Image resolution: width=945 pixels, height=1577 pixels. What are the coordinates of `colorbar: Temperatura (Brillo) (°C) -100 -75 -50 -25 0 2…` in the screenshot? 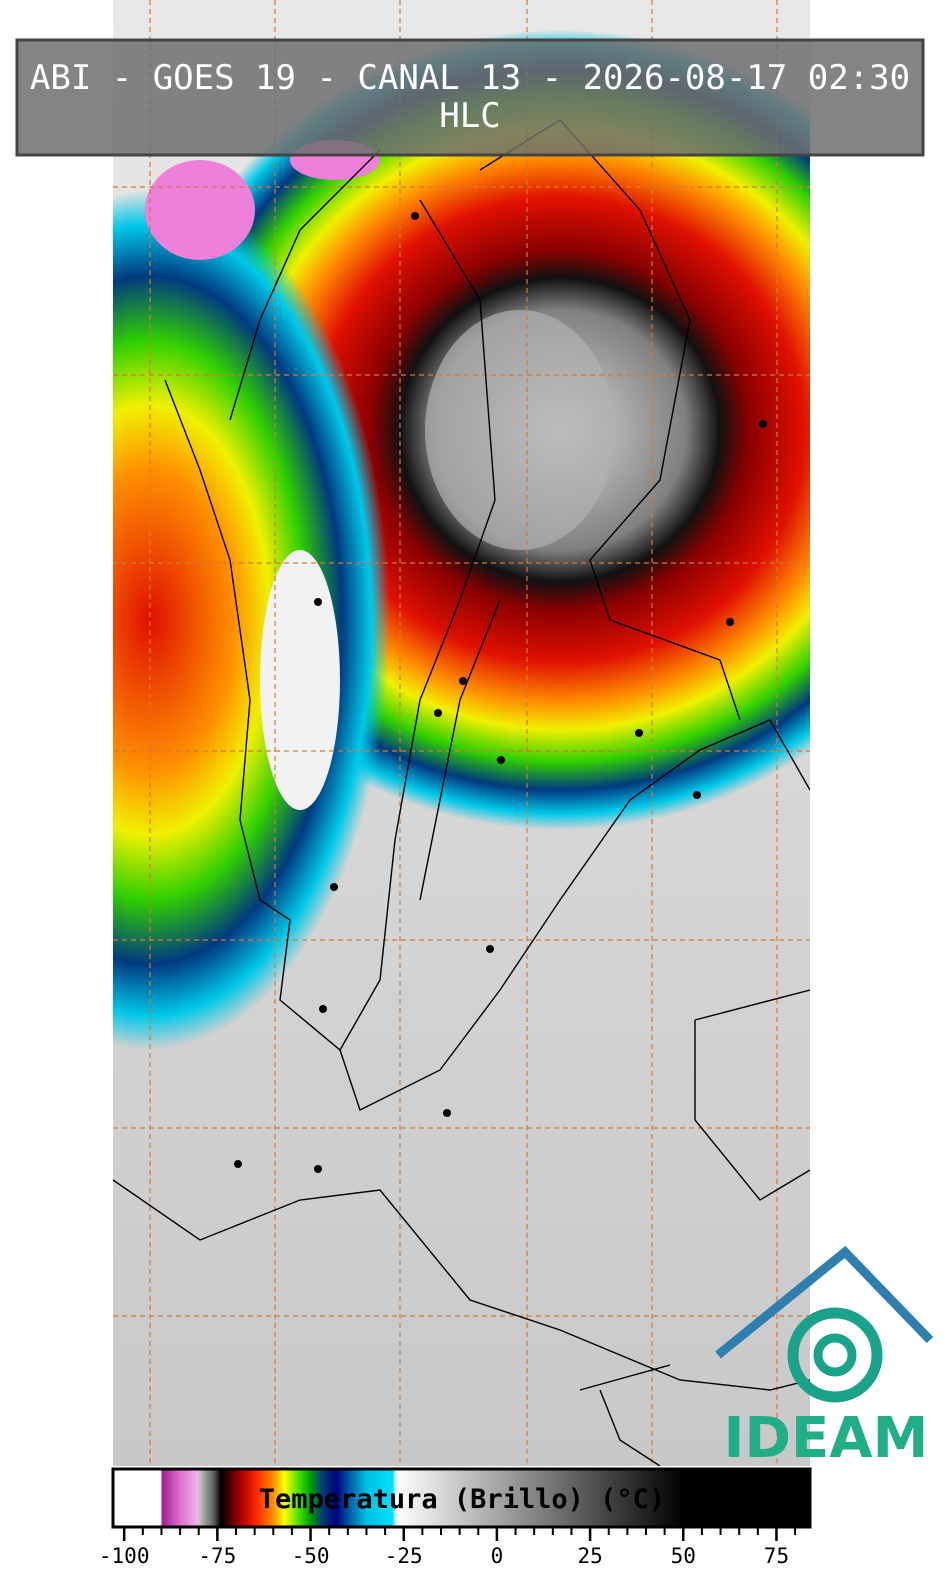 It's located at (455, 1517).